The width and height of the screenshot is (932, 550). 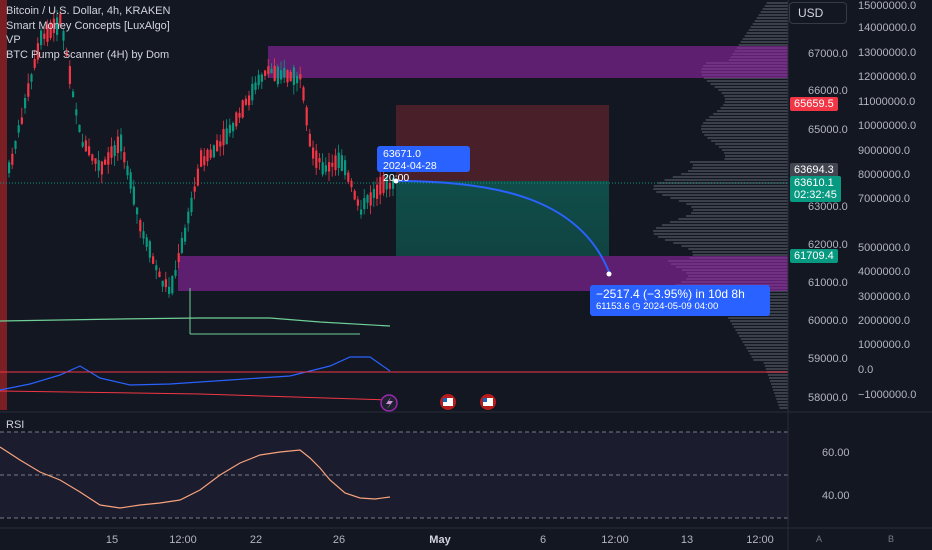 What do you see at coordinates (887, 6) in the screenshot?
I see `volume-axis-label: 15000000.0` at bounding box center [887, 6].